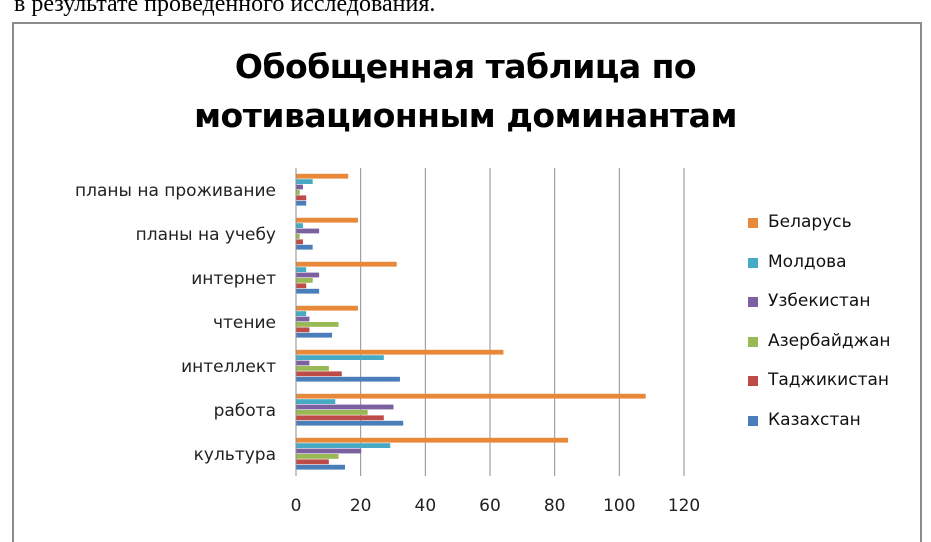 This screenshot has width=931, height=542. What do you see at coordinates (814, 419) in the screenshot?
I see `legend-label: Казахстан` at bounding box center [814, 419].